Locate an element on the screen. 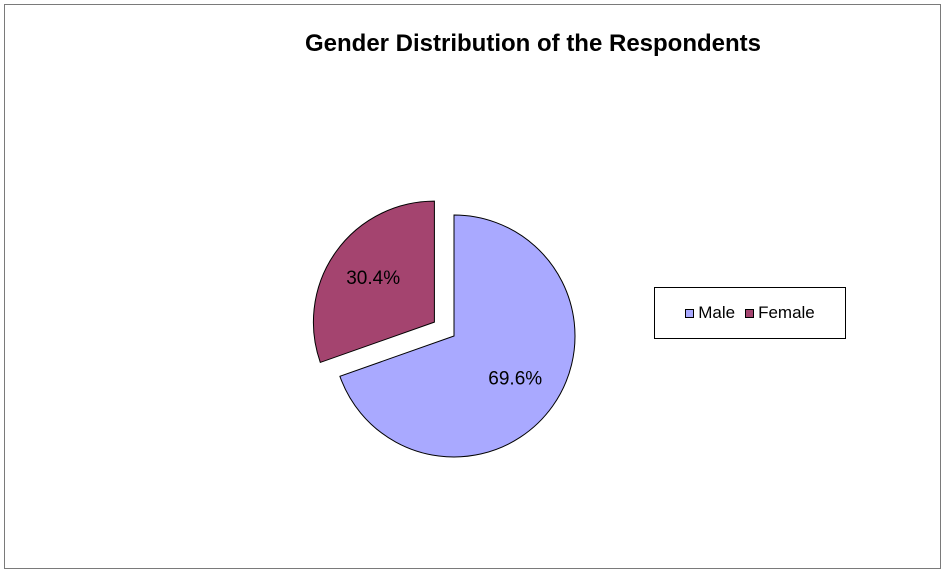 The width and height of the screenshot is (947, 575). pie-label-male: 69.6% is located at coordinates (515, 378).